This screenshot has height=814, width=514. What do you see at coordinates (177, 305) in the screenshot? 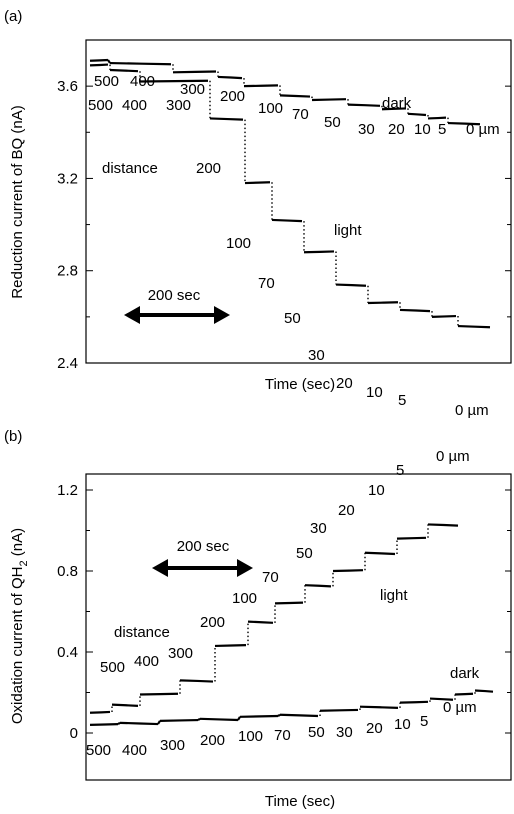
I see `panel-a-scale-bar: 200 sec` at bounding box center [177, 305].